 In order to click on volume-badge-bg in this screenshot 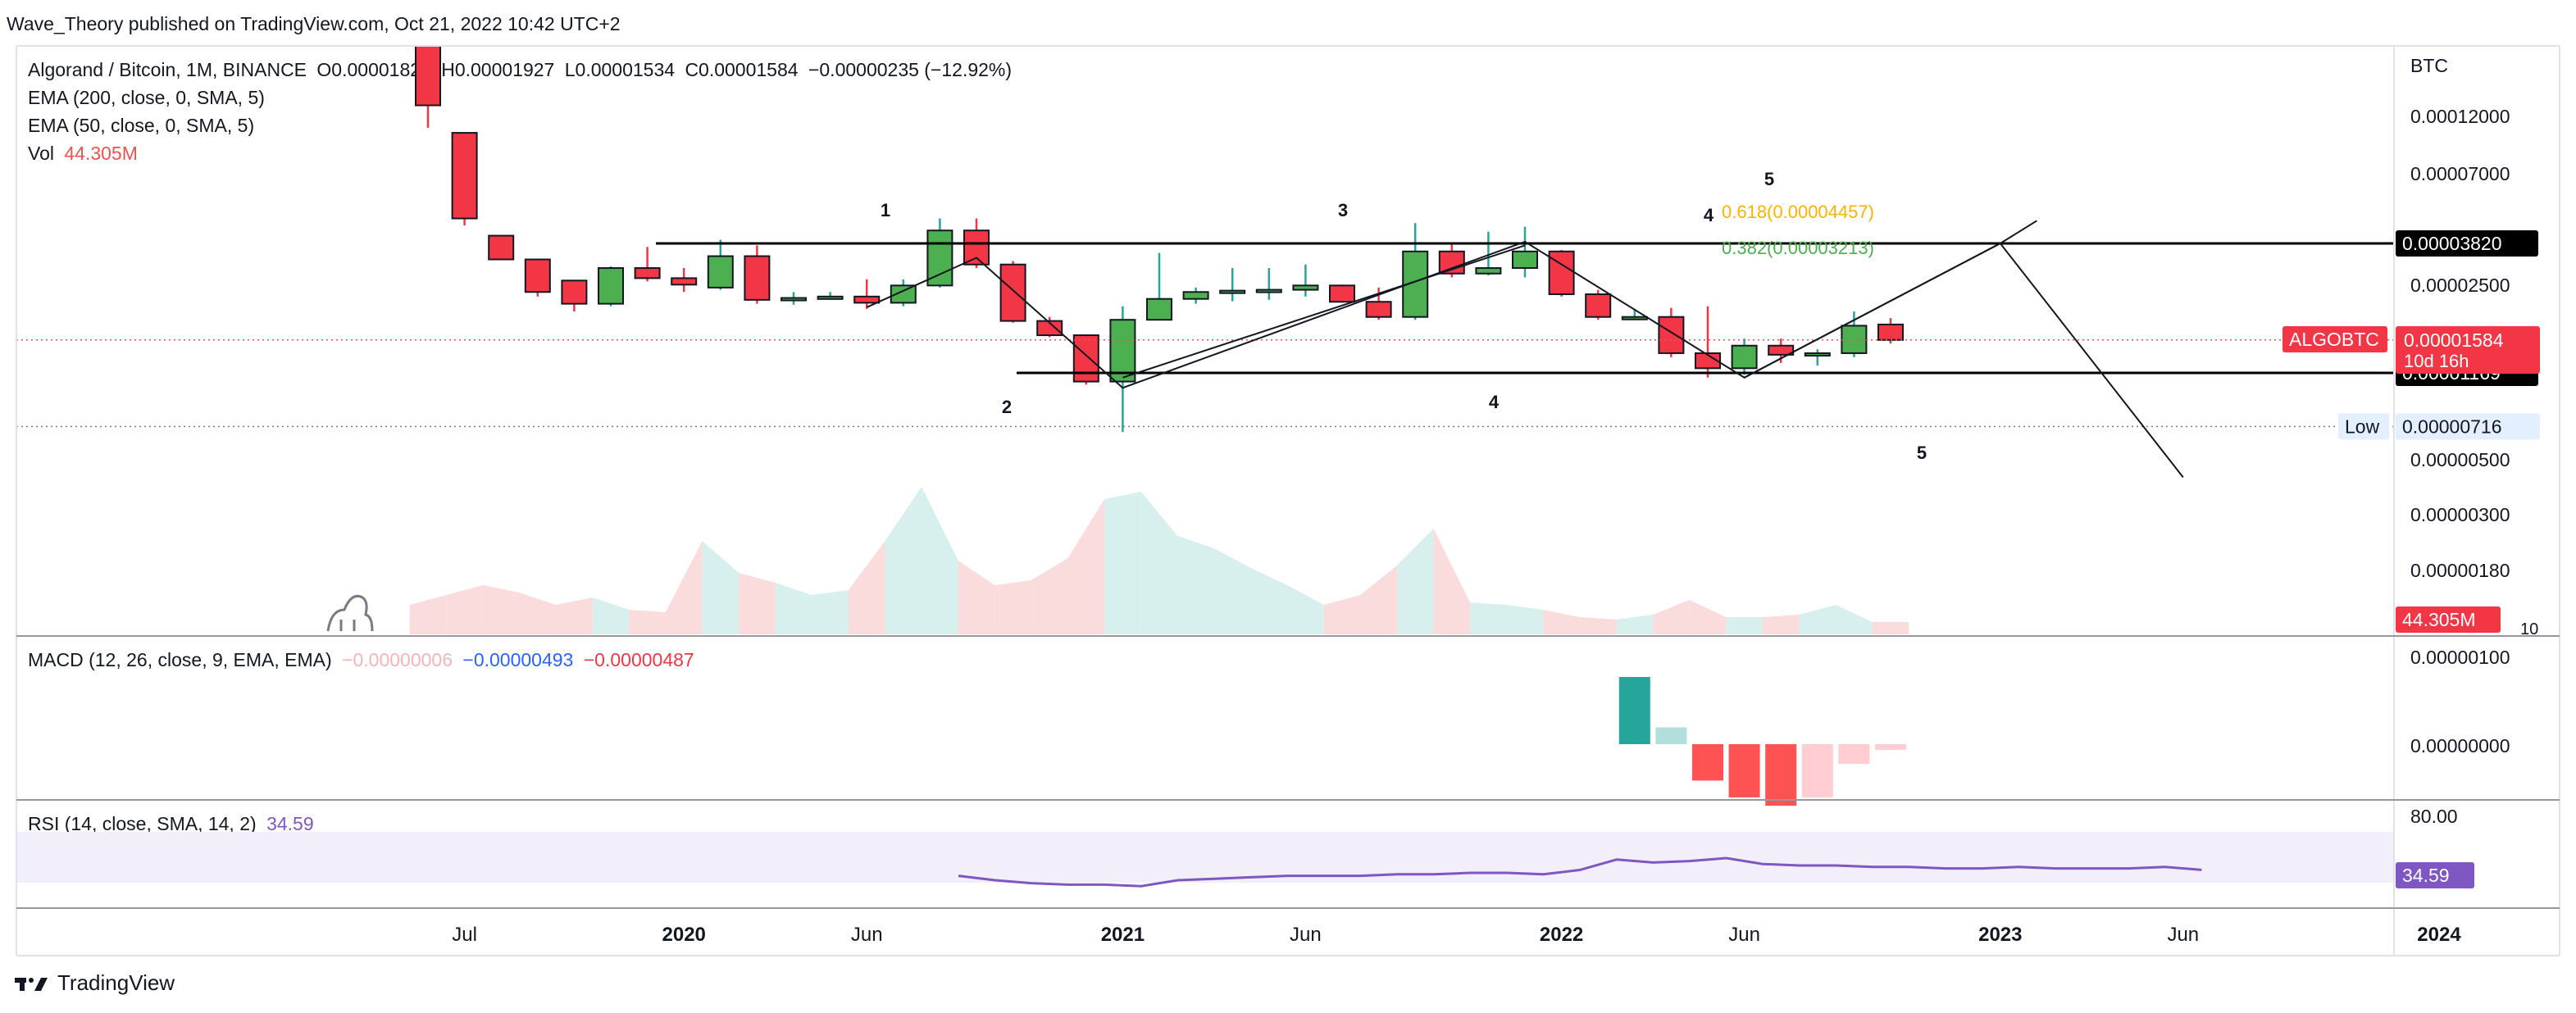, I will do `click(2449, 619)`.